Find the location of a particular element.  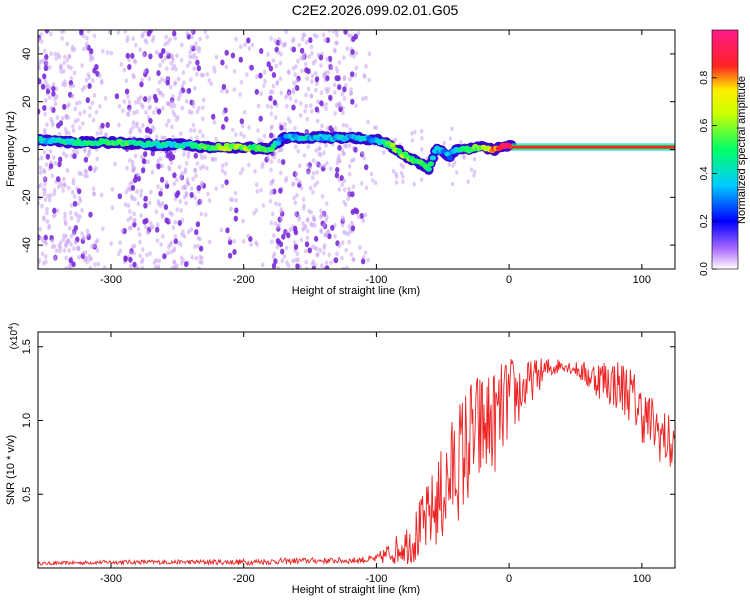

x-tick-label: -100 is located at coordinates (376, 280).